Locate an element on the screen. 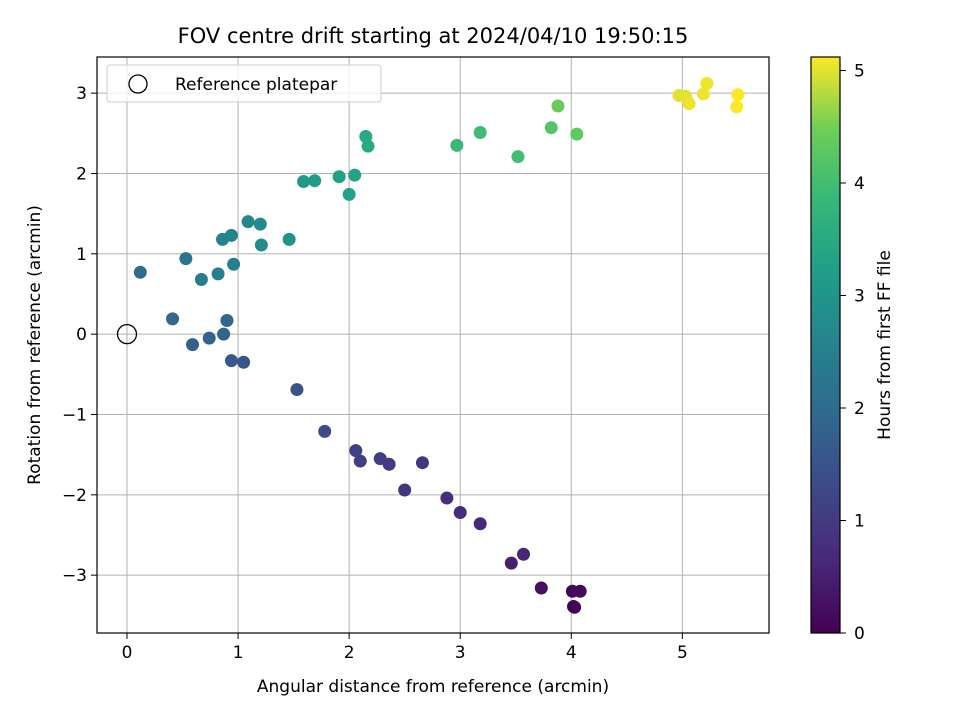 This screenshot has height=720, width=960. colorbar: 0 1 2 3 4 5 Hours from first FF file is located at coordinates (852, 350).